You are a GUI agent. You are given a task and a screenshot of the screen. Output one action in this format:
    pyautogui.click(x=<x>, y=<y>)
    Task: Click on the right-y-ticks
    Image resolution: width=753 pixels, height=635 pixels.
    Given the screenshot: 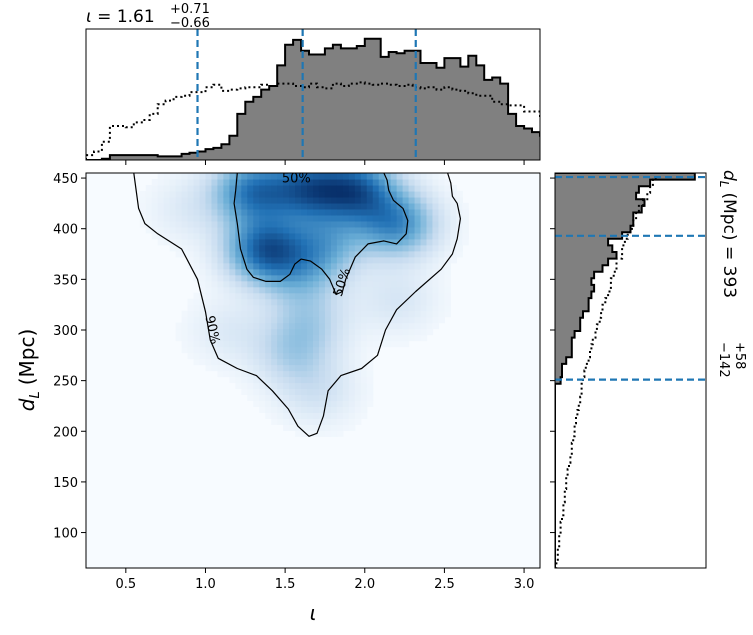 What is the action you would take?
    pyautogui.click(x=552, y=355)
    